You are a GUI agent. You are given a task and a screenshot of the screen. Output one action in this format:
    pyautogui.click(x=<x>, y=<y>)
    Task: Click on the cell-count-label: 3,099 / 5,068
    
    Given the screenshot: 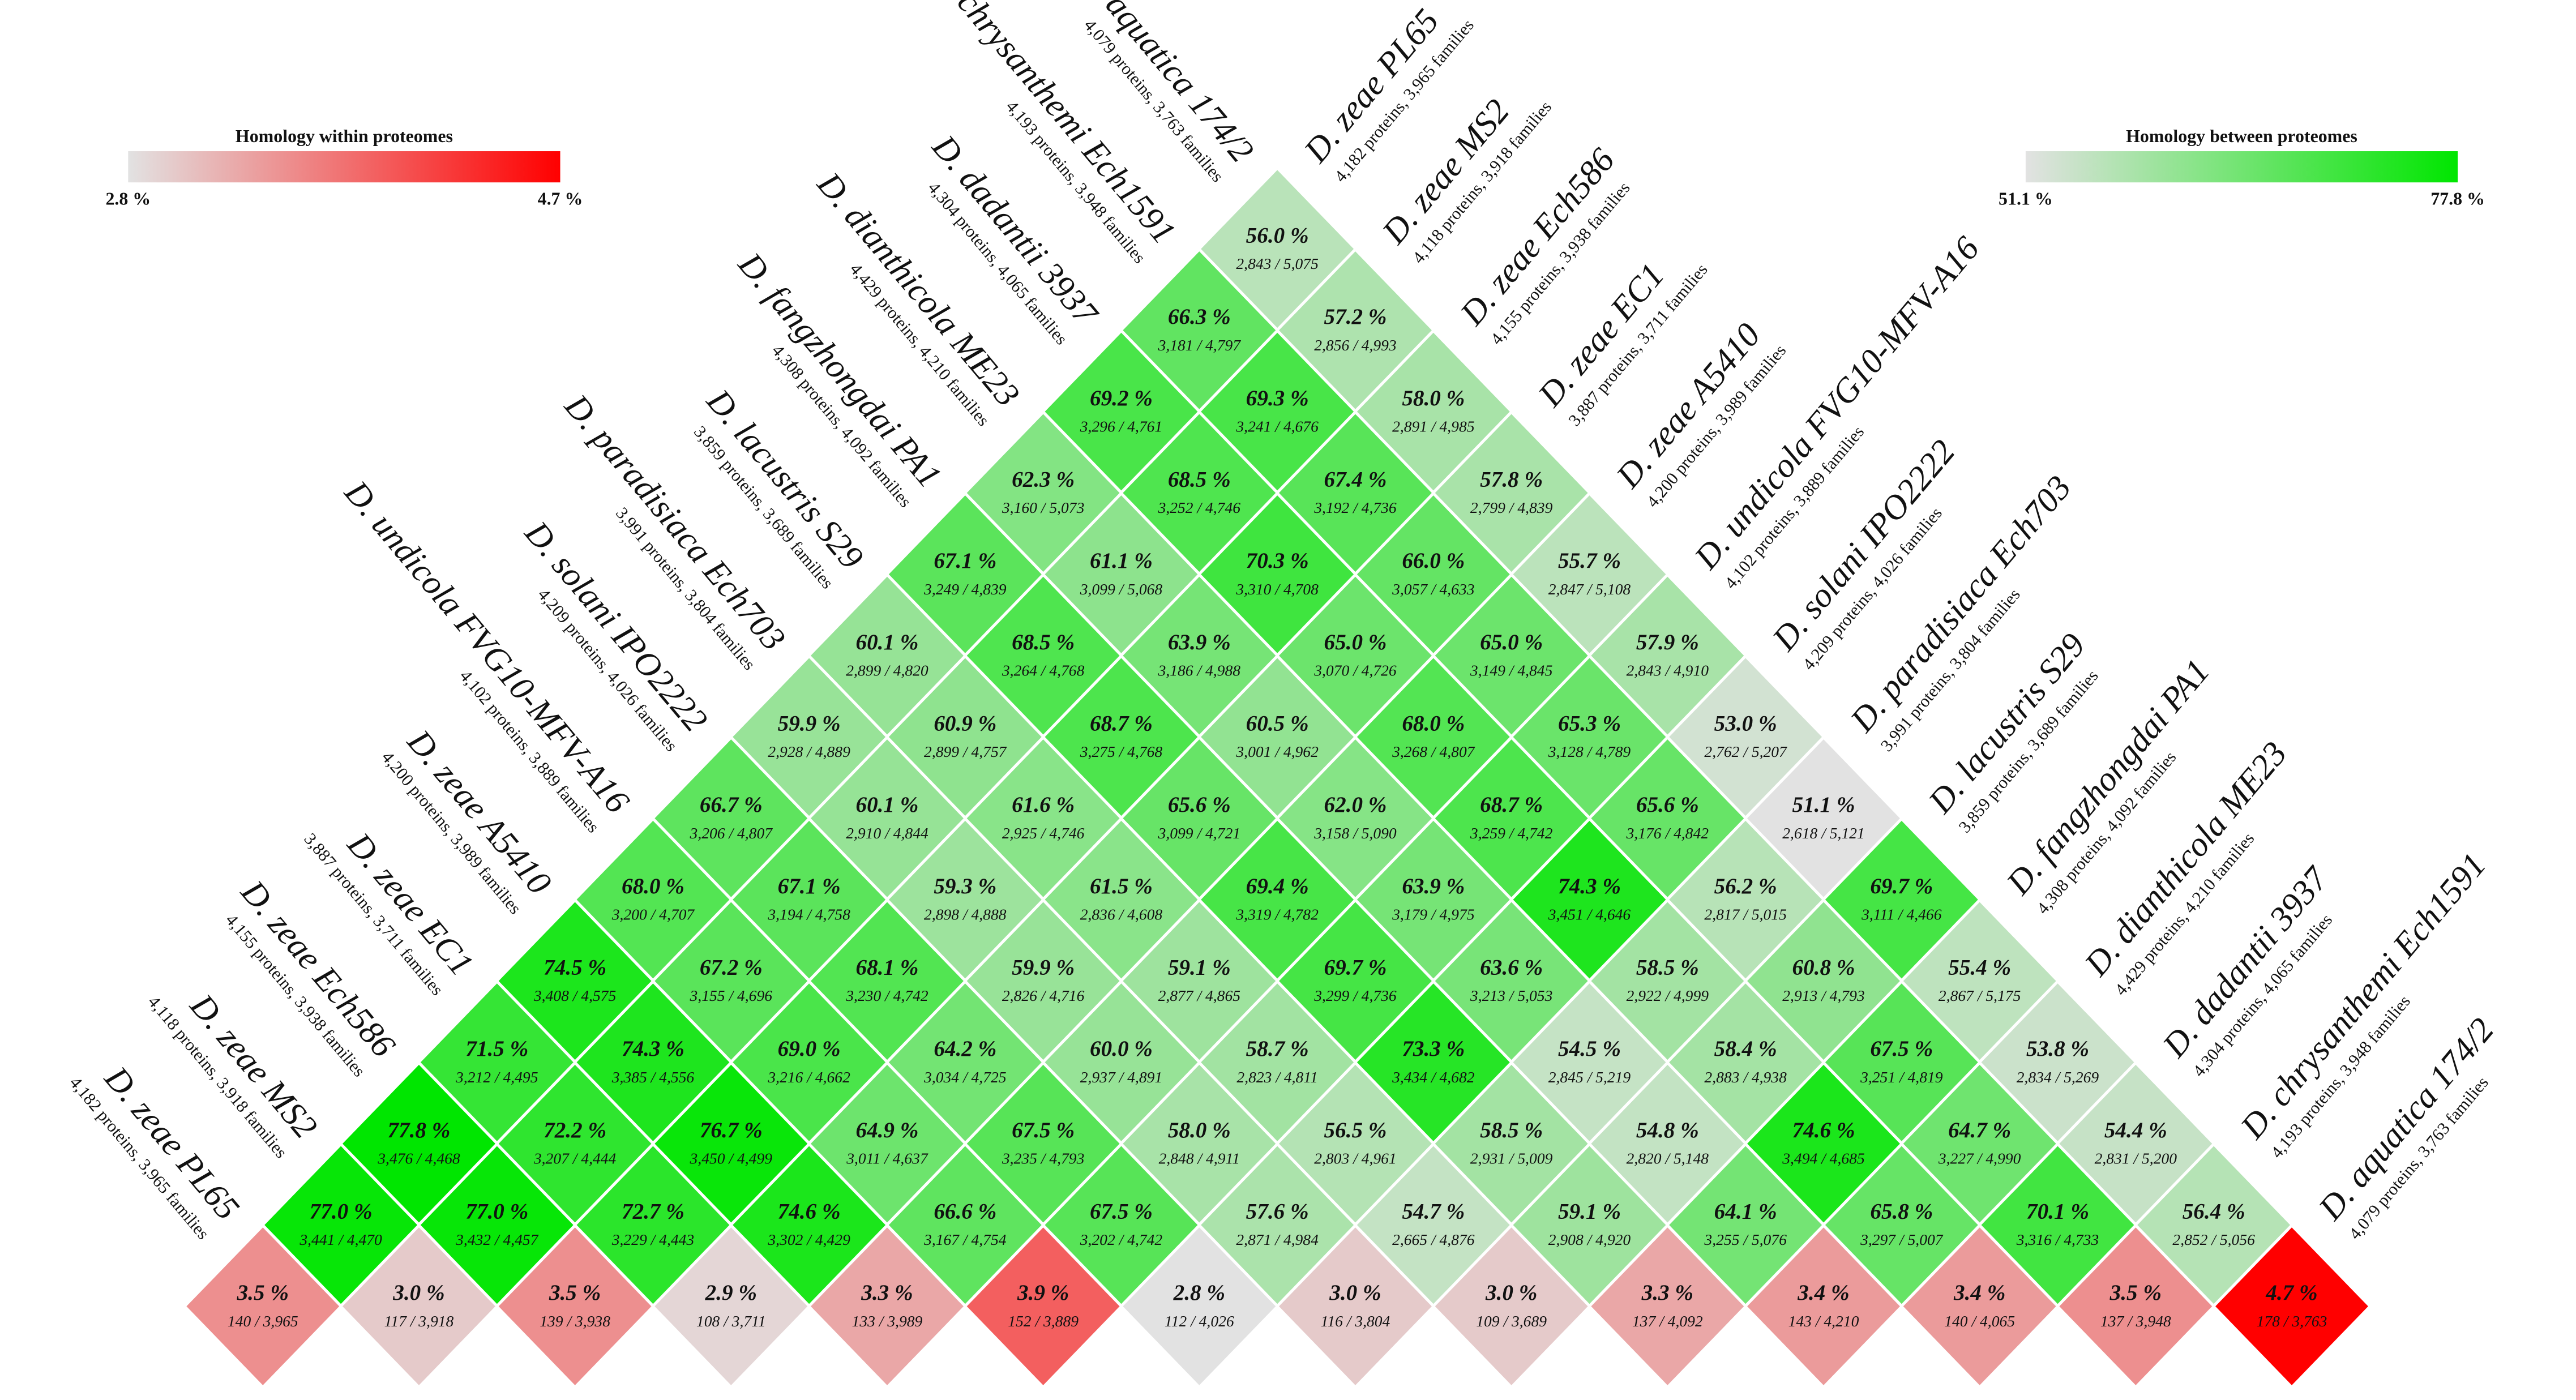 What is the action you would take?
    pyautogui.click(x=1121, y=589)
    